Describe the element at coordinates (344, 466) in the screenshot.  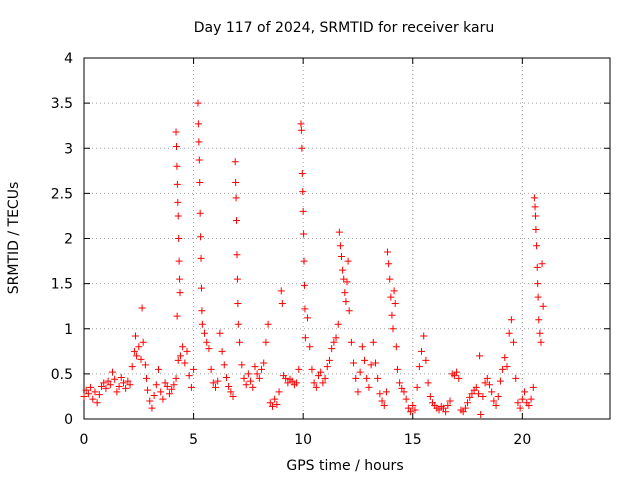
I see `x-axis-label: GPS time / hours` at that location.